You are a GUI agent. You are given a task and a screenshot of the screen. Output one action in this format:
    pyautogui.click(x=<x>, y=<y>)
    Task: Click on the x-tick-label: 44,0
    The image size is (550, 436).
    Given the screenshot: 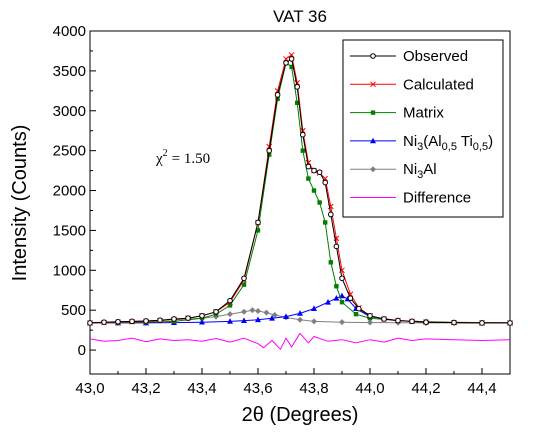 What is the action you would take?
    pyautogui.click(x=369, y=388)
    